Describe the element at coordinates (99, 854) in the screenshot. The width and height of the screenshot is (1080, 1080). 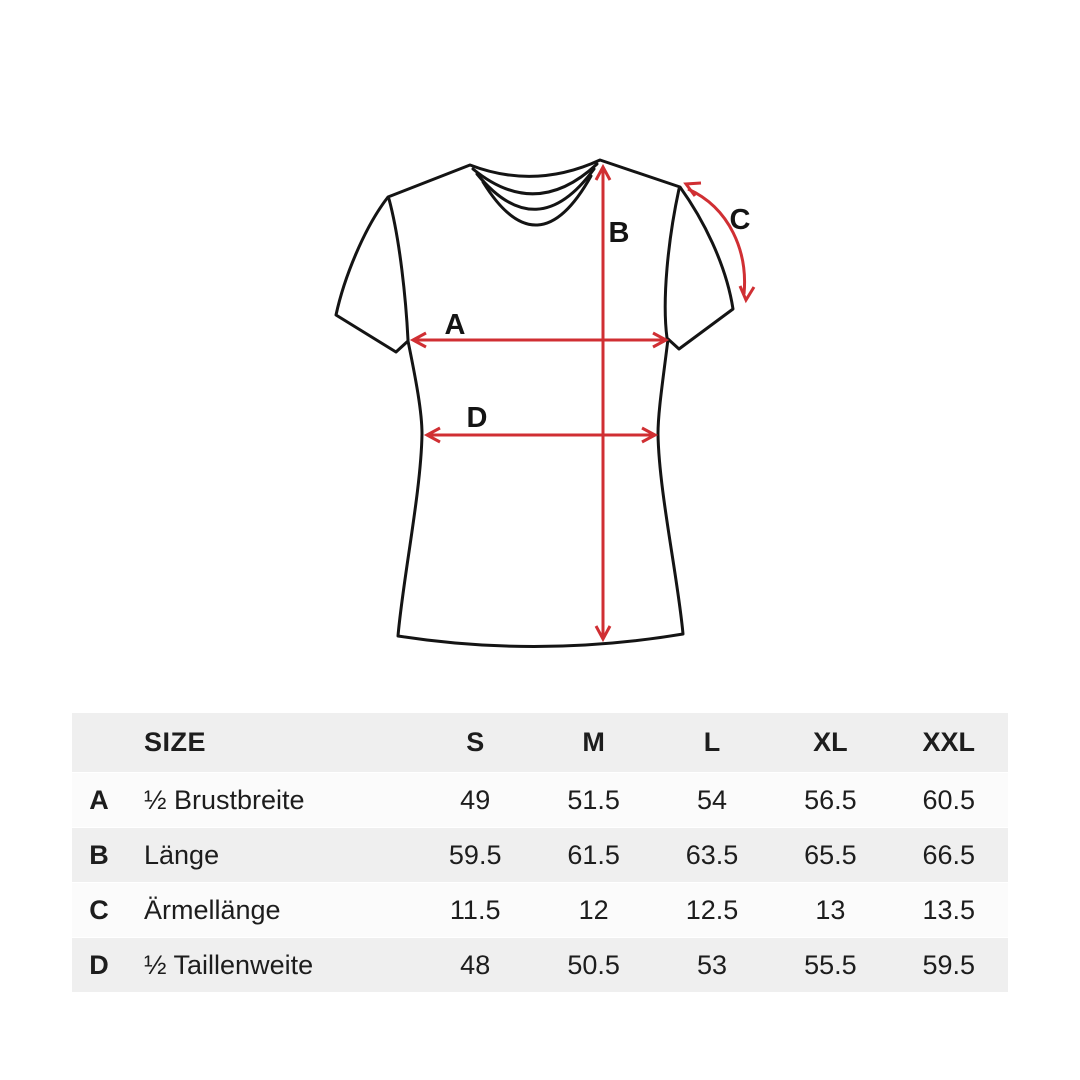
I see `row-letter: B` at that location.